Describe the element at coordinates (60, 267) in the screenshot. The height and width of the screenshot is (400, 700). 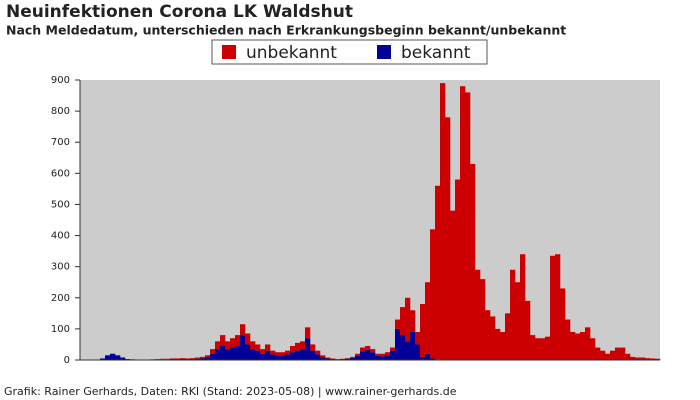
I see `y-tick-label: 300` at that location.